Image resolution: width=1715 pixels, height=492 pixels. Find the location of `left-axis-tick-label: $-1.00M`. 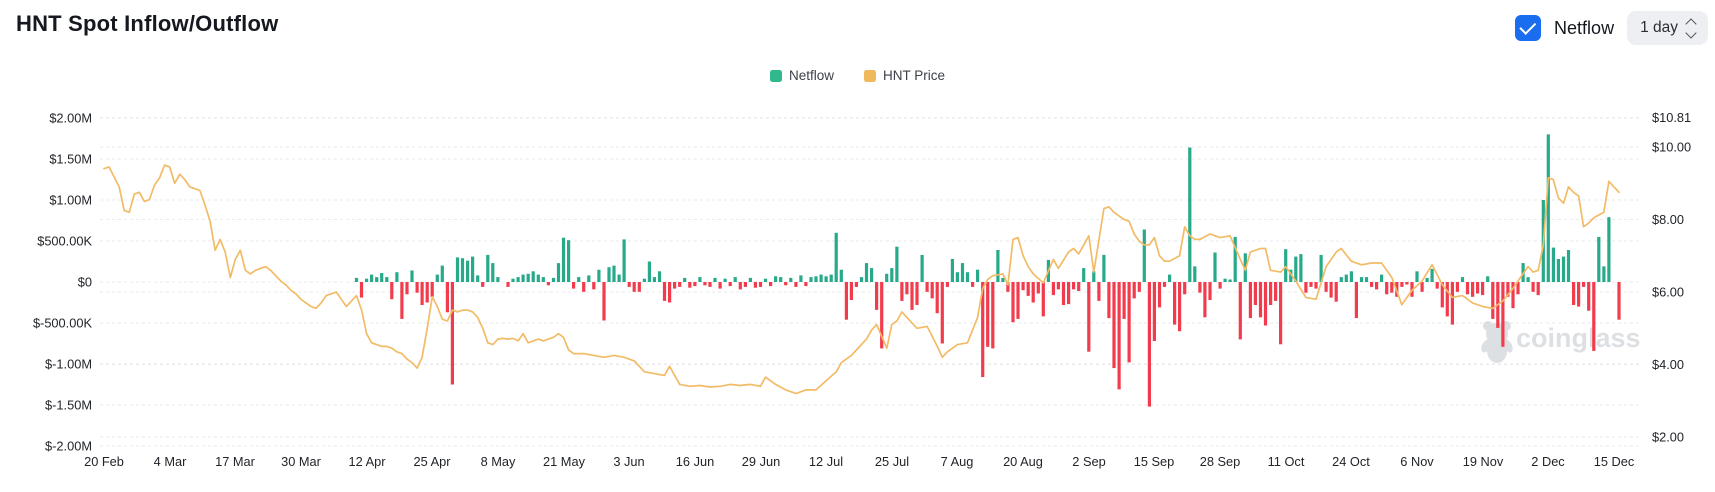

left-axis-tick-label: $-1.00M is located at coordinates (68, 364).